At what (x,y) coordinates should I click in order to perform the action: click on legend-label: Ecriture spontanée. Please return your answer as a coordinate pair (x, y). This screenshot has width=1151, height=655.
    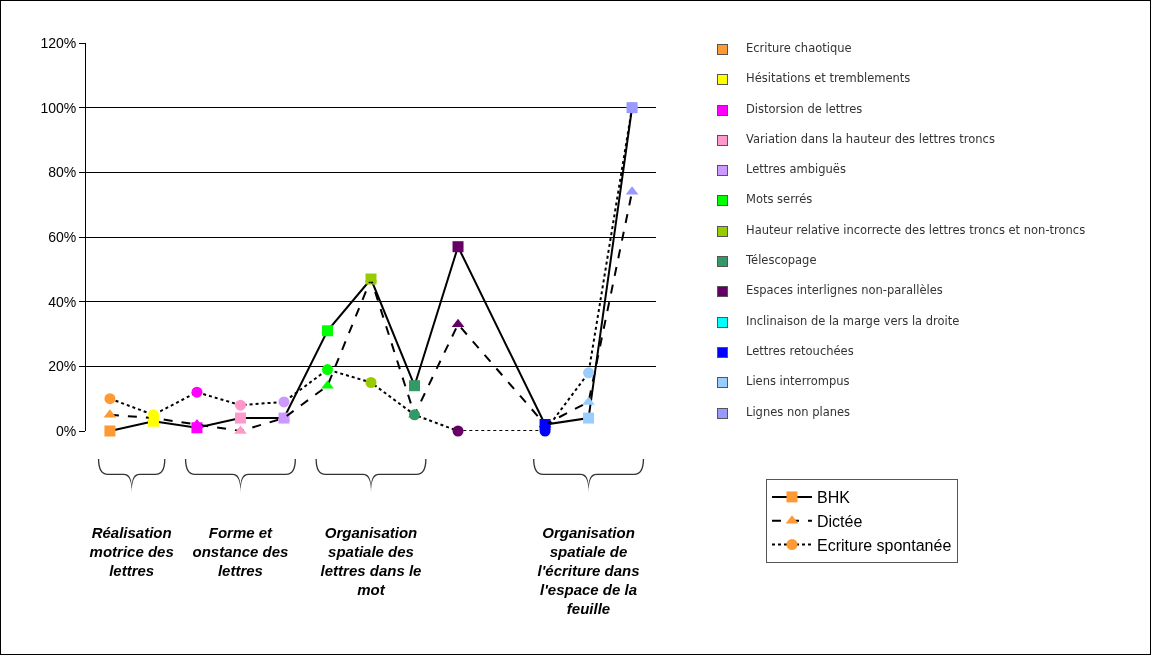
    Looking at the image, I should click on (884, 545).